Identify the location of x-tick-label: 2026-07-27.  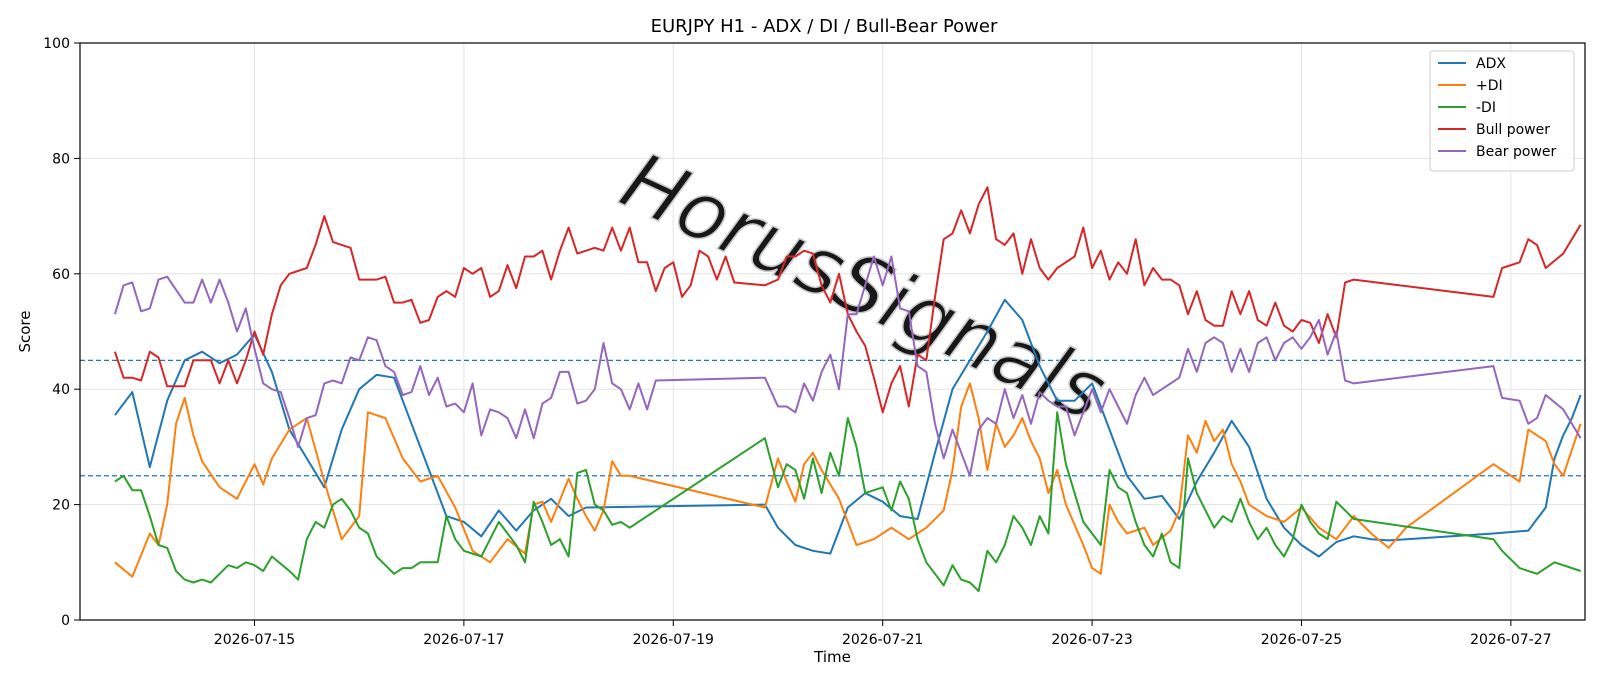
(1510, 640).